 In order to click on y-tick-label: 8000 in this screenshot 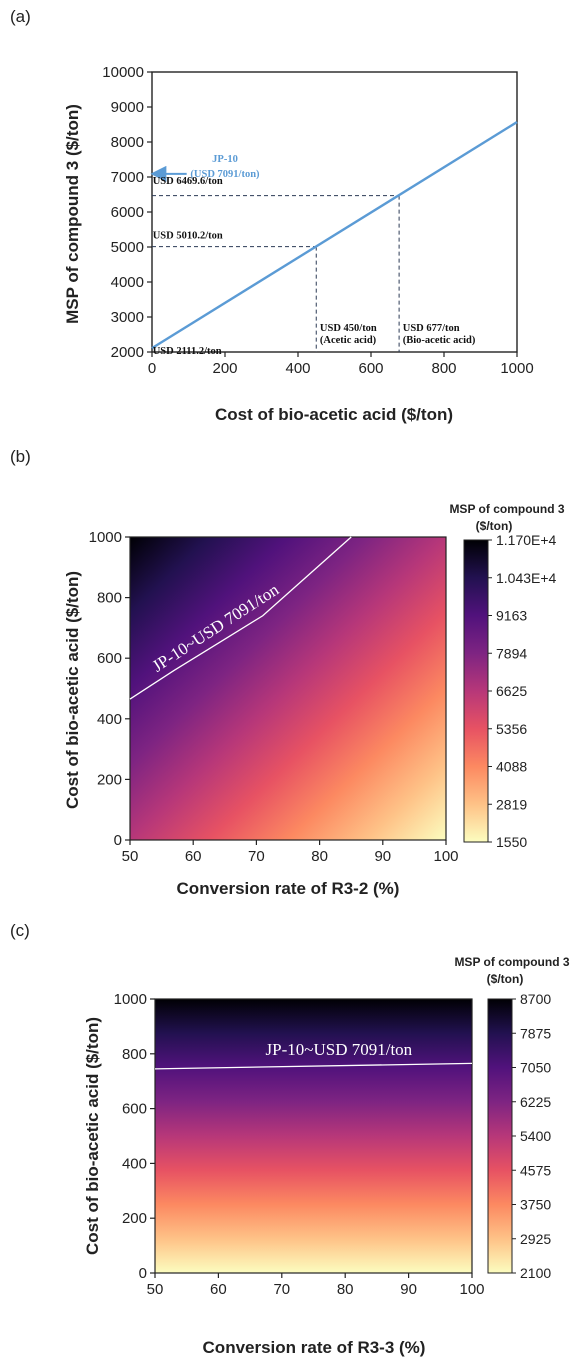, I will do `click(127, 142)`.